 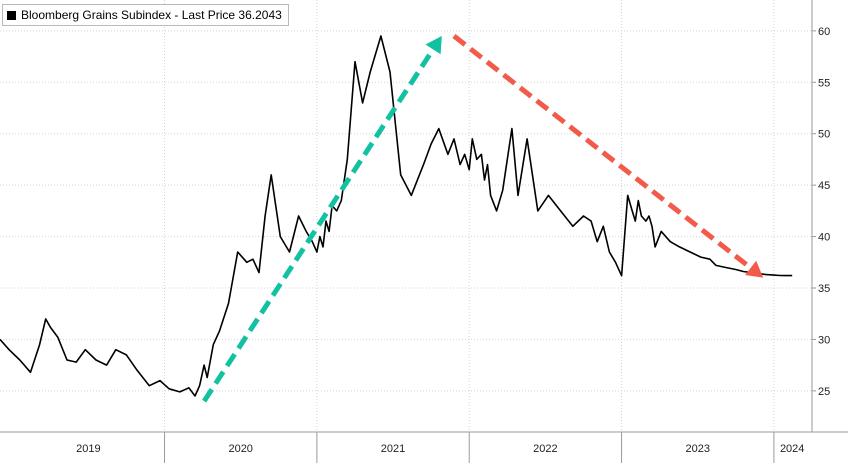 What do you see at coordinates (393, 449) in the screenshot?
I see `x-tick-label-2021: 2021` at bounding box center [393, 449].